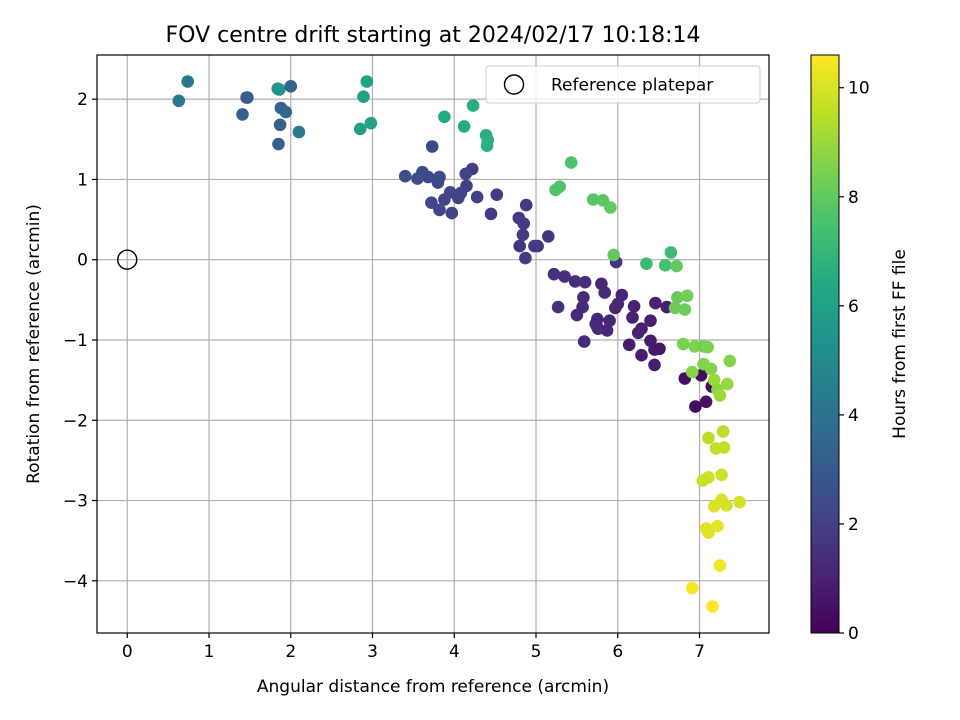  Describe the element at coordinates (514, 84) in the screenshot. I see `legend-marker-reference` at that location.